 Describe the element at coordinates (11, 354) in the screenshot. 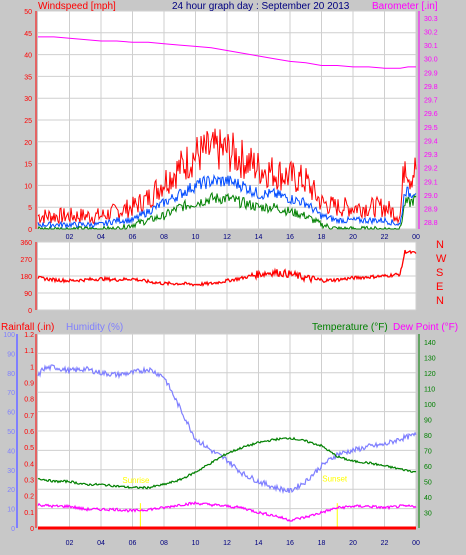

I see `humidity-tick-label: 90` at that location.